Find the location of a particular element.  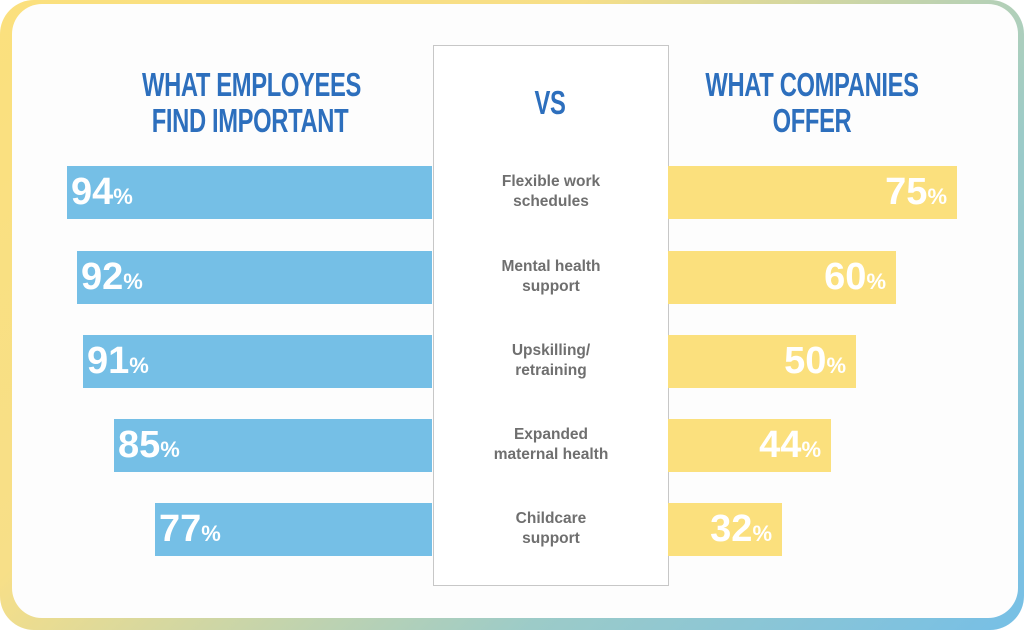

left-title: WHAT EMPLOYEES FIND IMPORTANT is located at coordinates (251, 102).